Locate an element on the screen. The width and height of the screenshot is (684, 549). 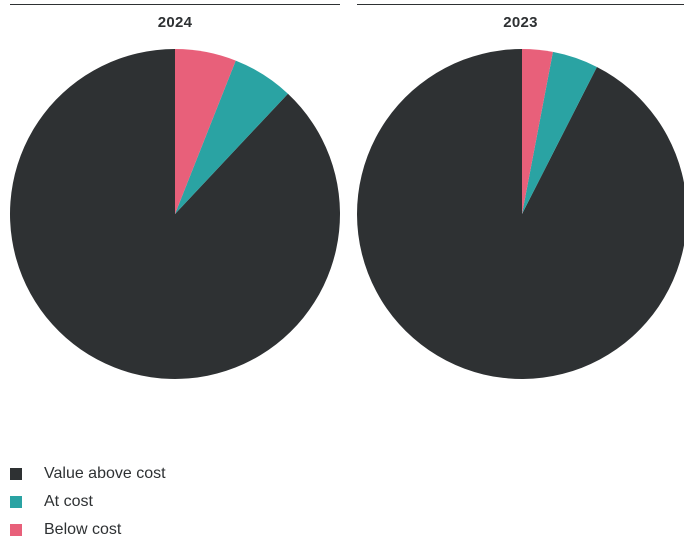
pie-slice-2023-at-cost is located at coordinates (559, 132).